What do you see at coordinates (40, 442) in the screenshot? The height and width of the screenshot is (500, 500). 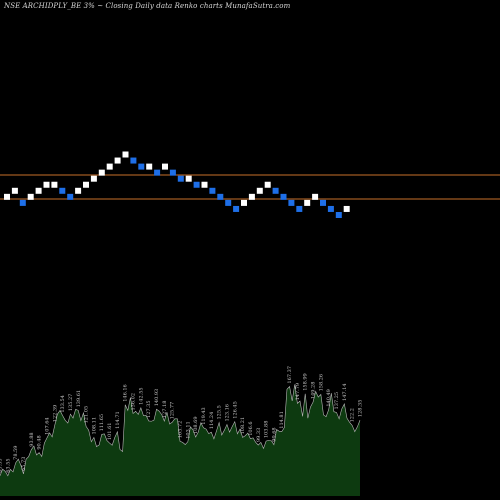 I see `volume-label: 90.48` at bounding box center [40, 442].